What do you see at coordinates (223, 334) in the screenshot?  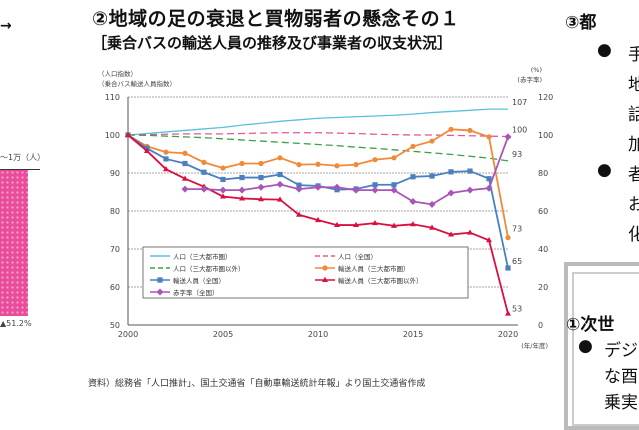 I see `x-tick-label: 2005` at bounding box center [223, 334].